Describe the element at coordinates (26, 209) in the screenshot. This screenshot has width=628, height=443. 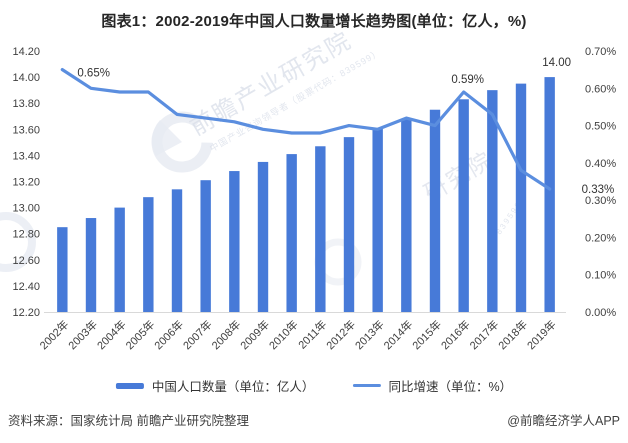
I see `left-axis-label: 13.00` at that location.